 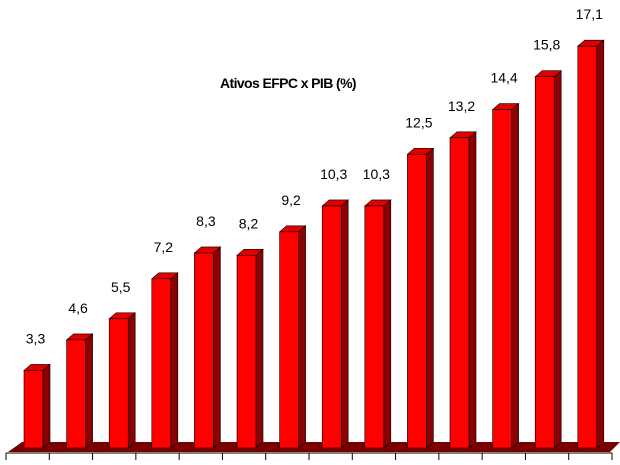 What do you see at coordinates (121, 287) in the screenshot?
I see `data-label: 5,5` at bounding box center [121, 287].